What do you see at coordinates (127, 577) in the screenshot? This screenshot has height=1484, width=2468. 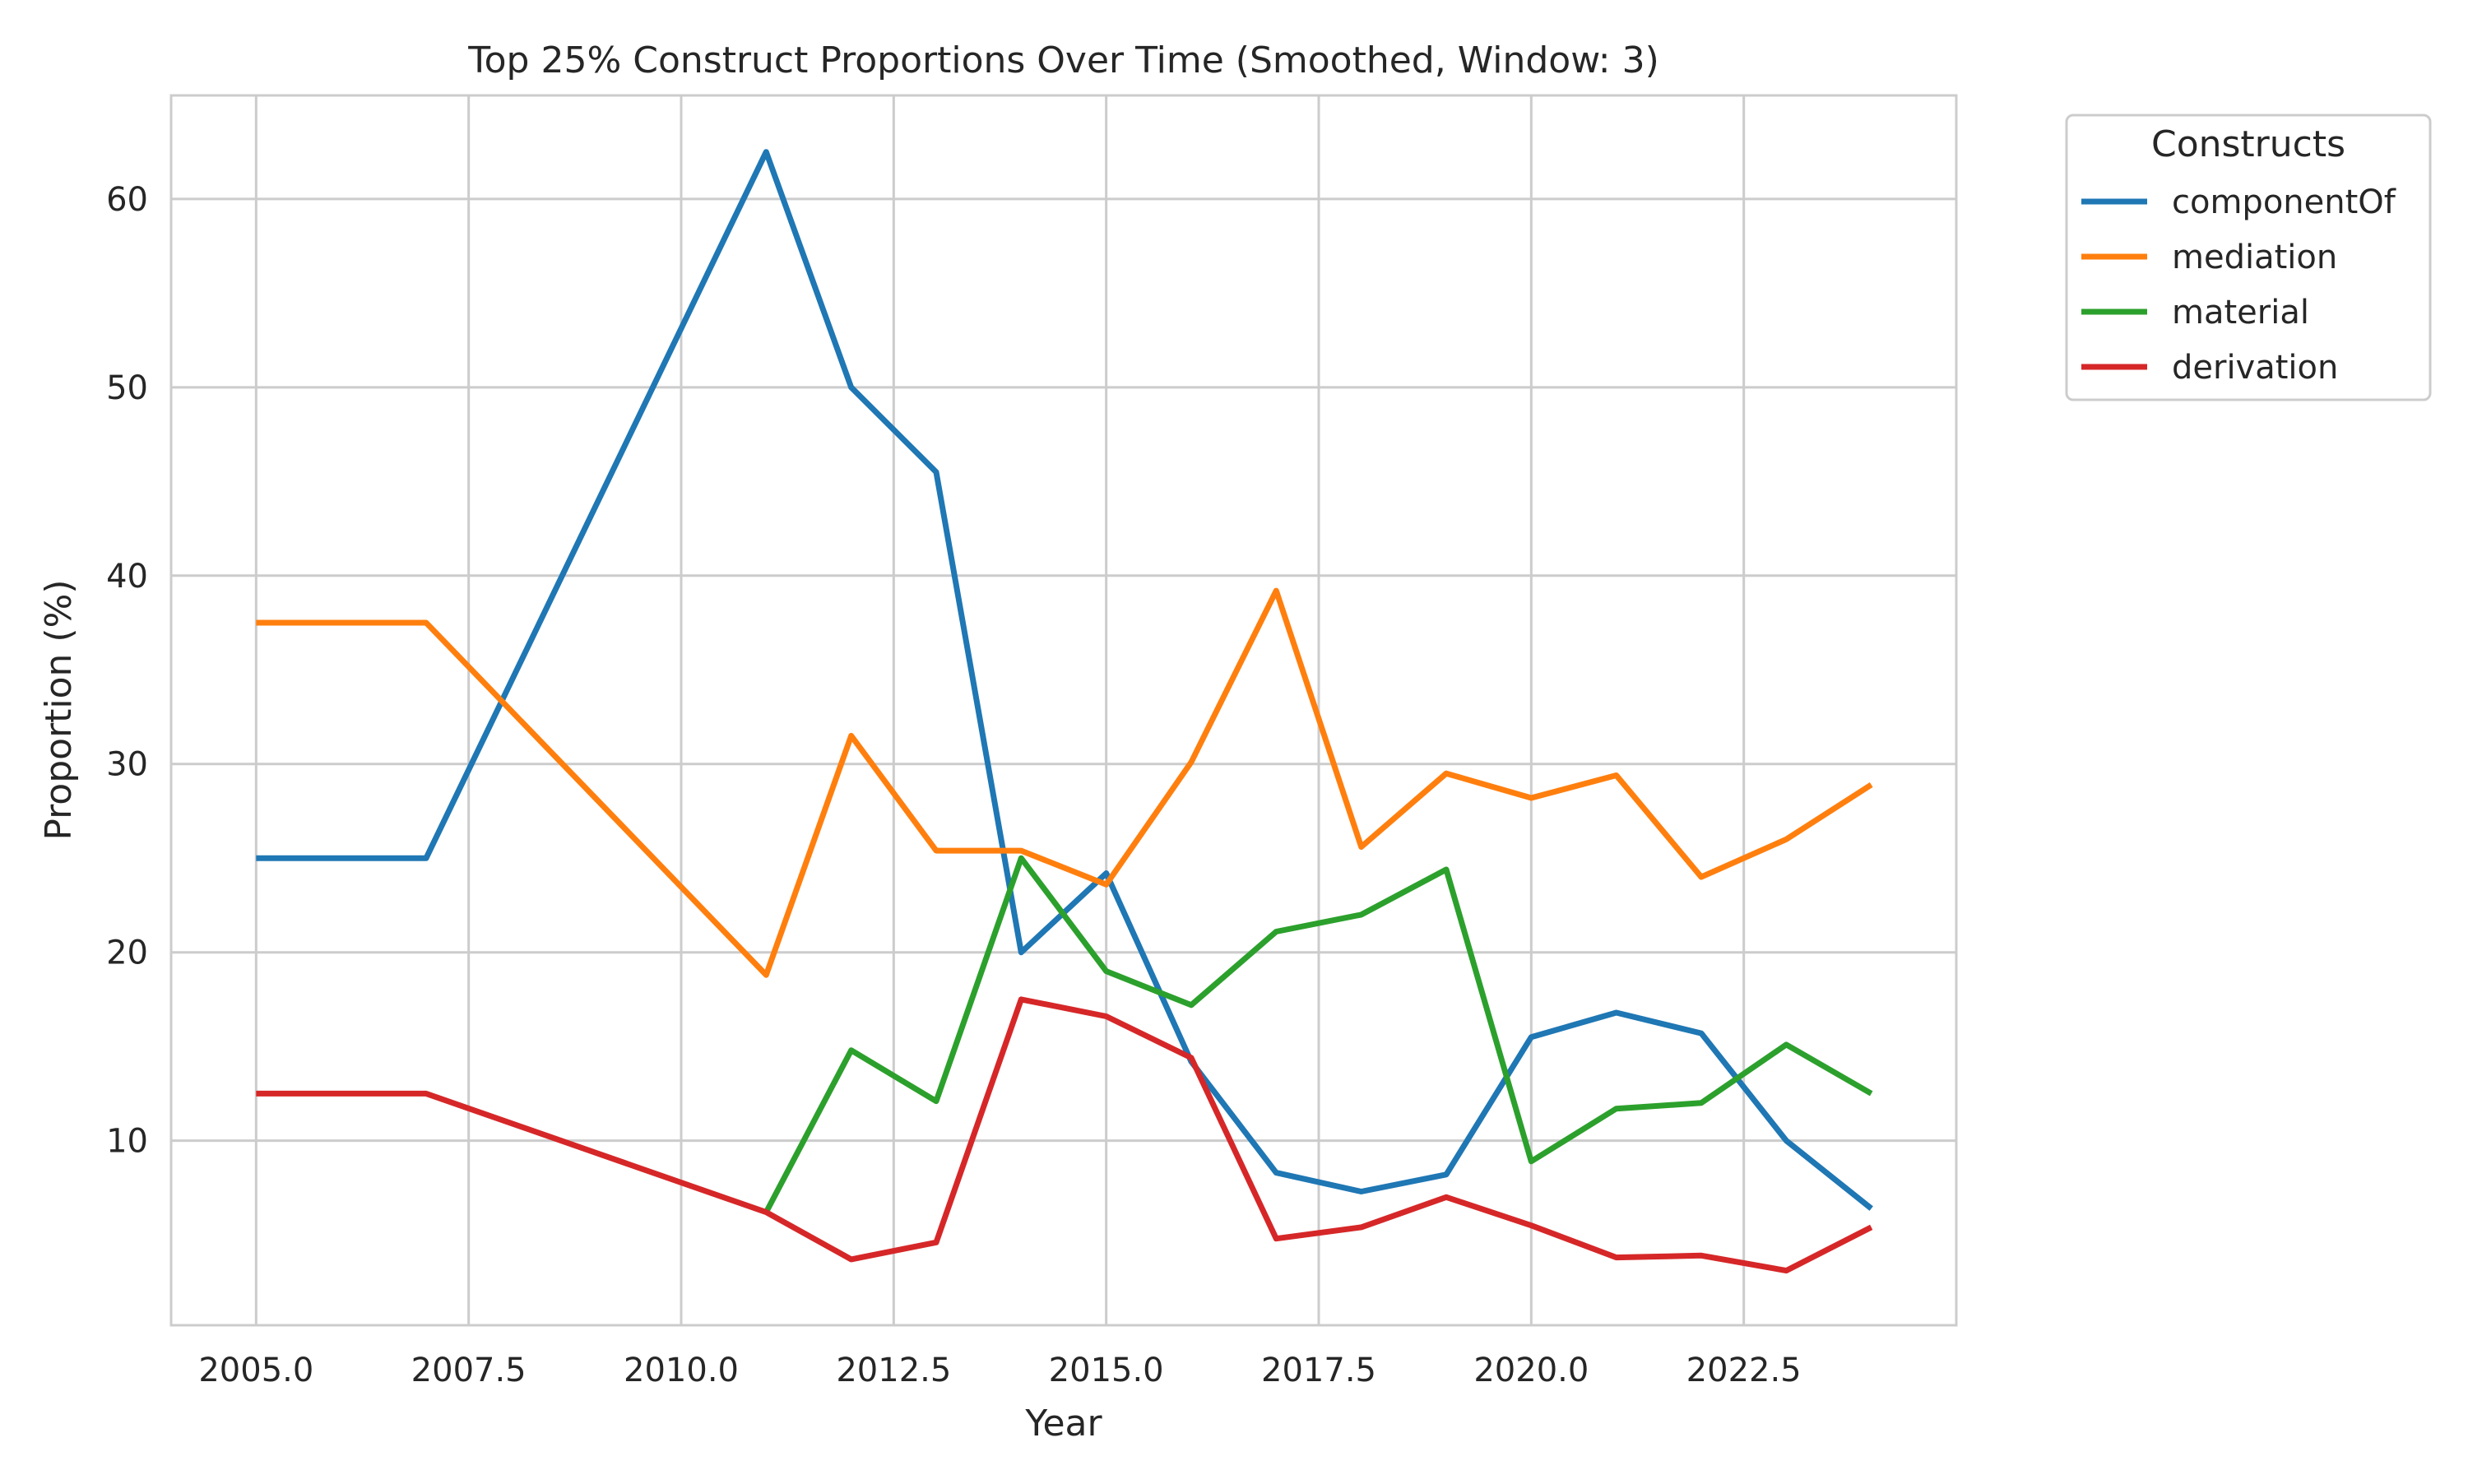 I see `y-tick-label: 40` at bounding box center [127, 577].